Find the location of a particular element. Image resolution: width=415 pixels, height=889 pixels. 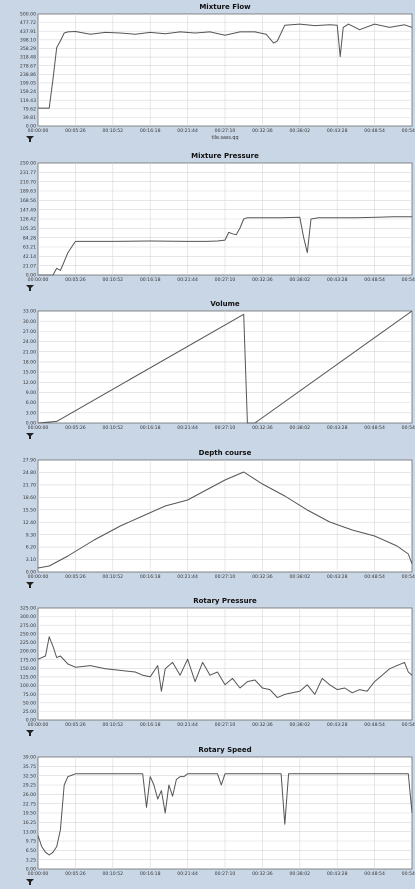

y-tick-label: 3.10 is located at coordinates (31, 560).